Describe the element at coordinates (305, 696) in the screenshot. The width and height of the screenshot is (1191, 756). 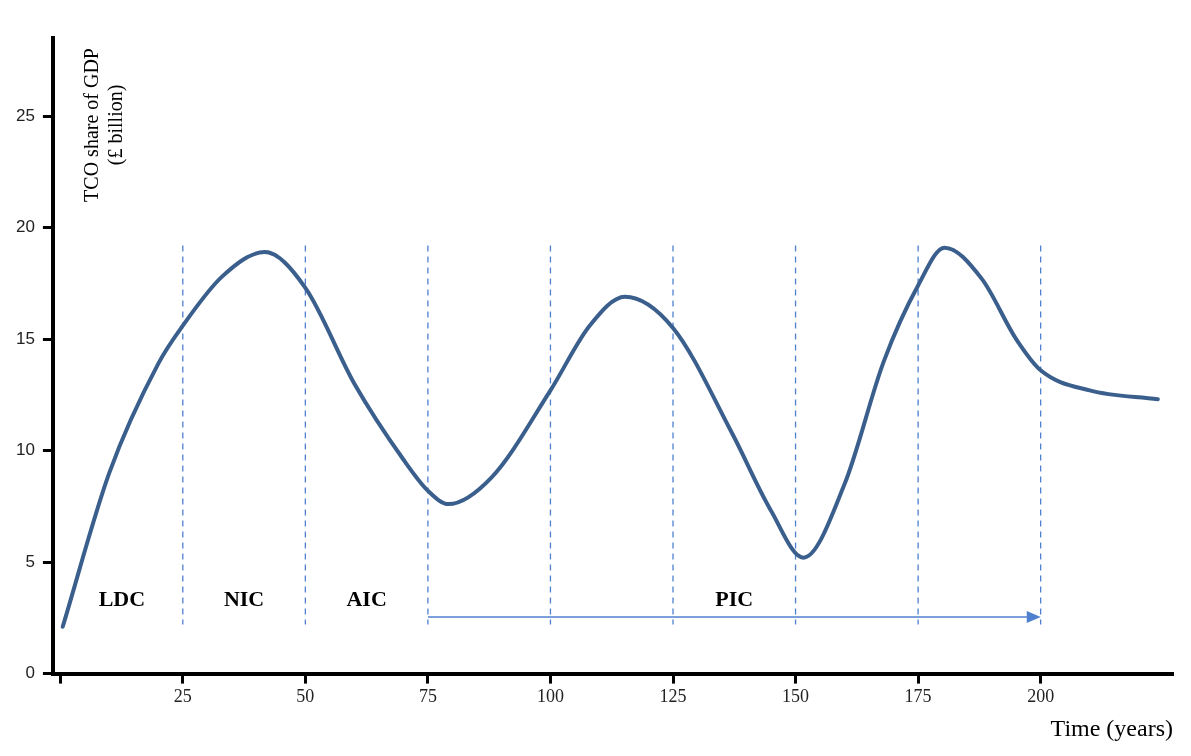
I see `x-tick-label: 50` at that location.